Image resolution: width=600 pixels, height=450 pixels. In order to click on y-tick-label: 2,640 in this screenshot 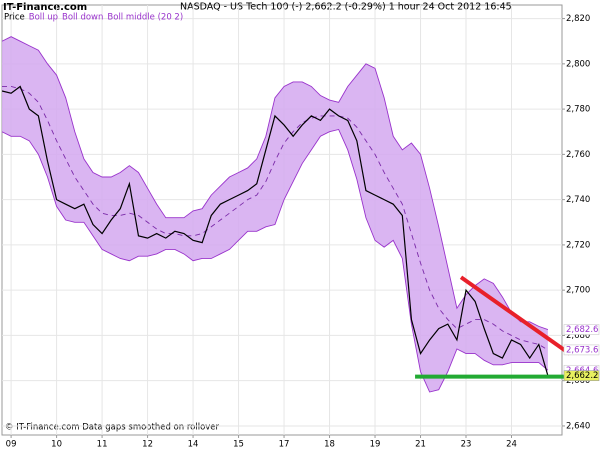, I will do `click(578, 426)`.